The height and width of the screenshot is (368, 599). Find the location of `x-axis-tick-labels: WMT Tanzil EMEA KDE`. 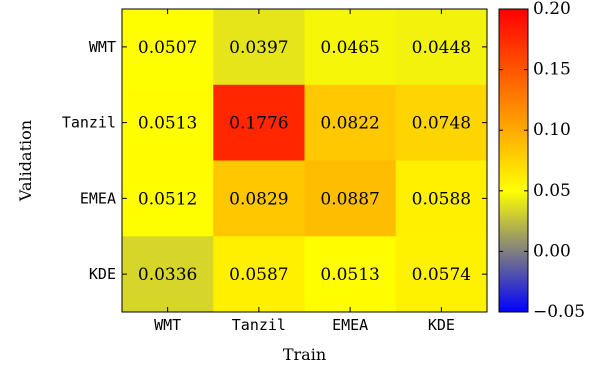

x-axis-tick-labels: WMT Tanzil EMEA KDE is located at coordinates (304, 325).